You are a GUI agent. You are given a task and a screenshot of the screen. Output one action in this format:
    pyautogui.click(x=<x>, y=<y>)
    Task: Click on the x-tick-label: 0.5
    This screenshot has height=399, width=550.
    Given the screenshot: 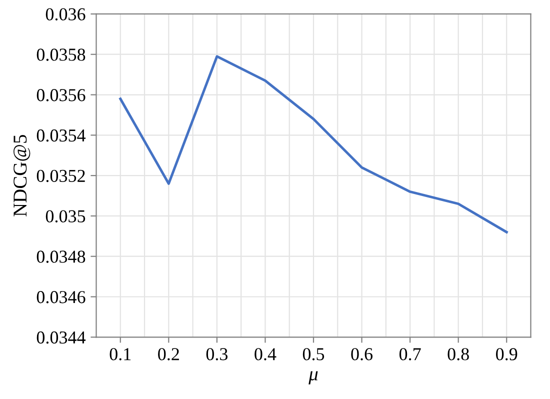 What is the action you would take?
    pyautogui.click(x=313, y=354)
    